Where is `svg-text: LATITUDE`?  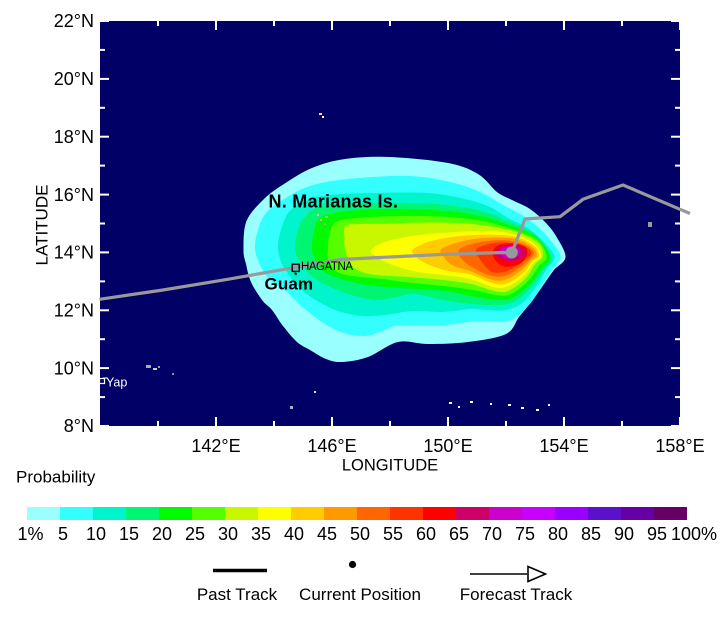 svg-text: LATITUDE is located at coordinates (42, 225).